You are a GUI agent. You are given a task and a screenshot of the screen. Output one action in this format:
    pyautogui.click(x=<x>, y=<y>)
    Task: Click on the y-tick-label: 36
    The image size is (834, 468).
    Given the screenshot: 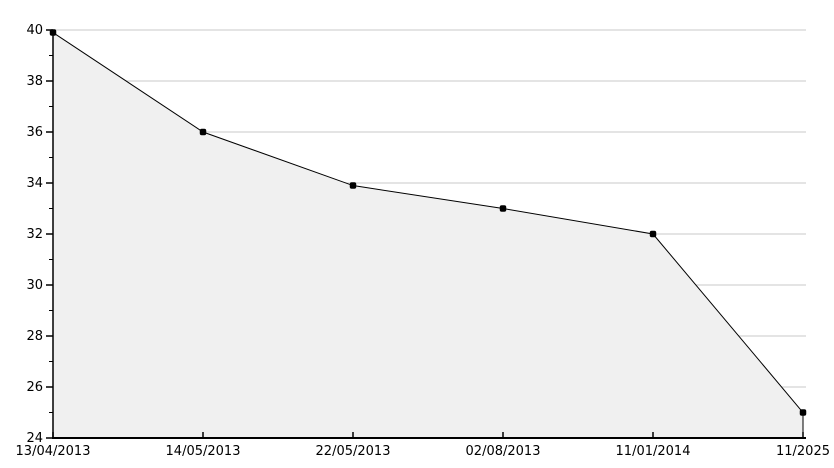 What is the action you would take?
    pyautogui.click(x=34, y=132)
    